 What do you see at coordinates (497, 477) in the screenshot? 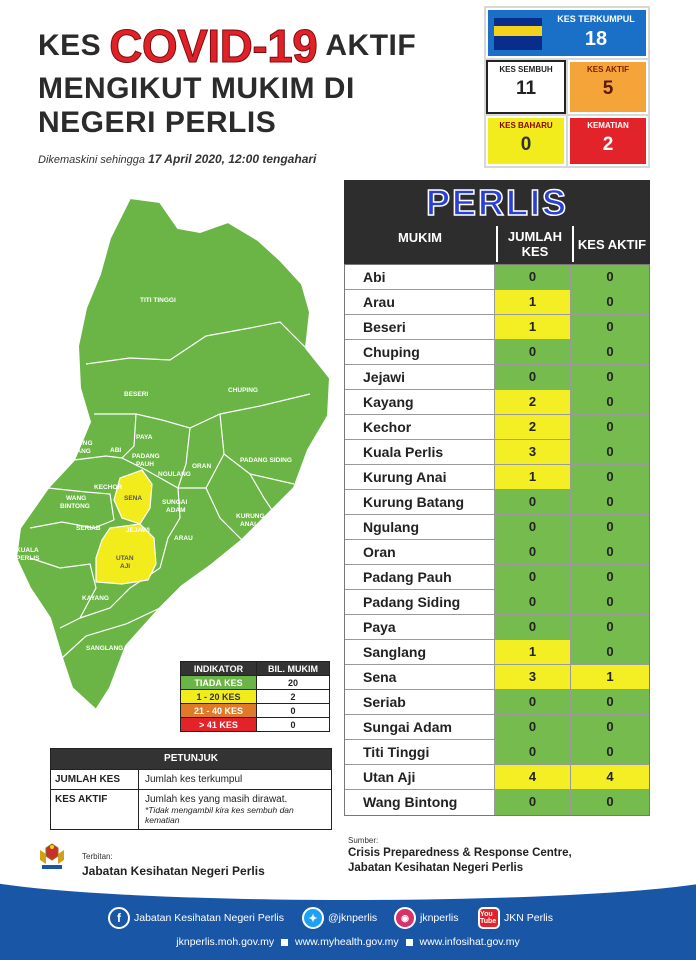
I see `table-row: Kurung Anai 1 0` at bounding box center [497, 477].